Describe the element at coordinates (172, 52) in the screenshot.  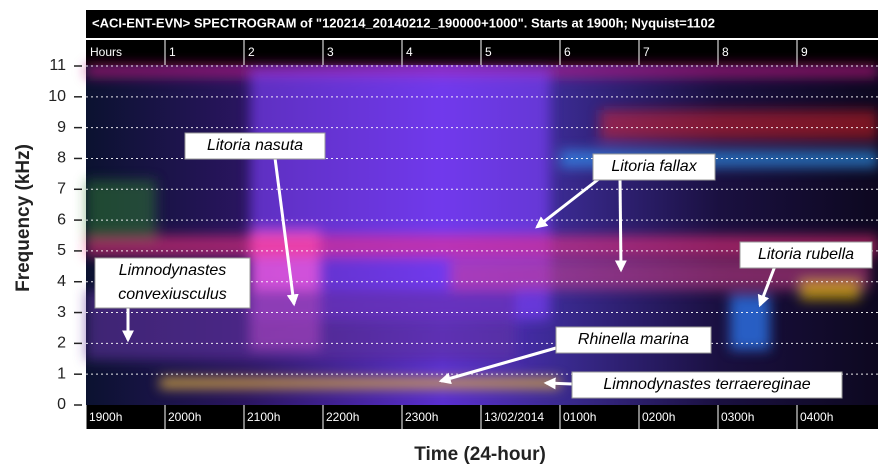
I see `hour-label: 1` at that location.